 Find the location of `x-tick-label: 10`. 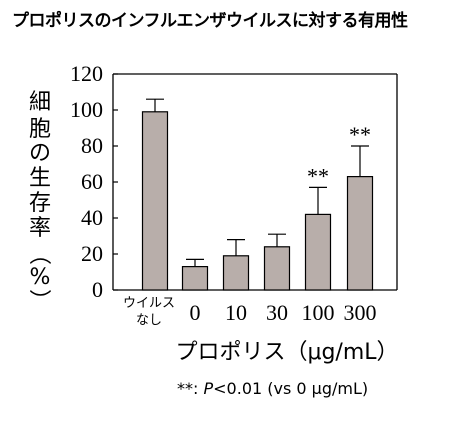

x-tick-label: 10 is located at coordinates (236, 312).